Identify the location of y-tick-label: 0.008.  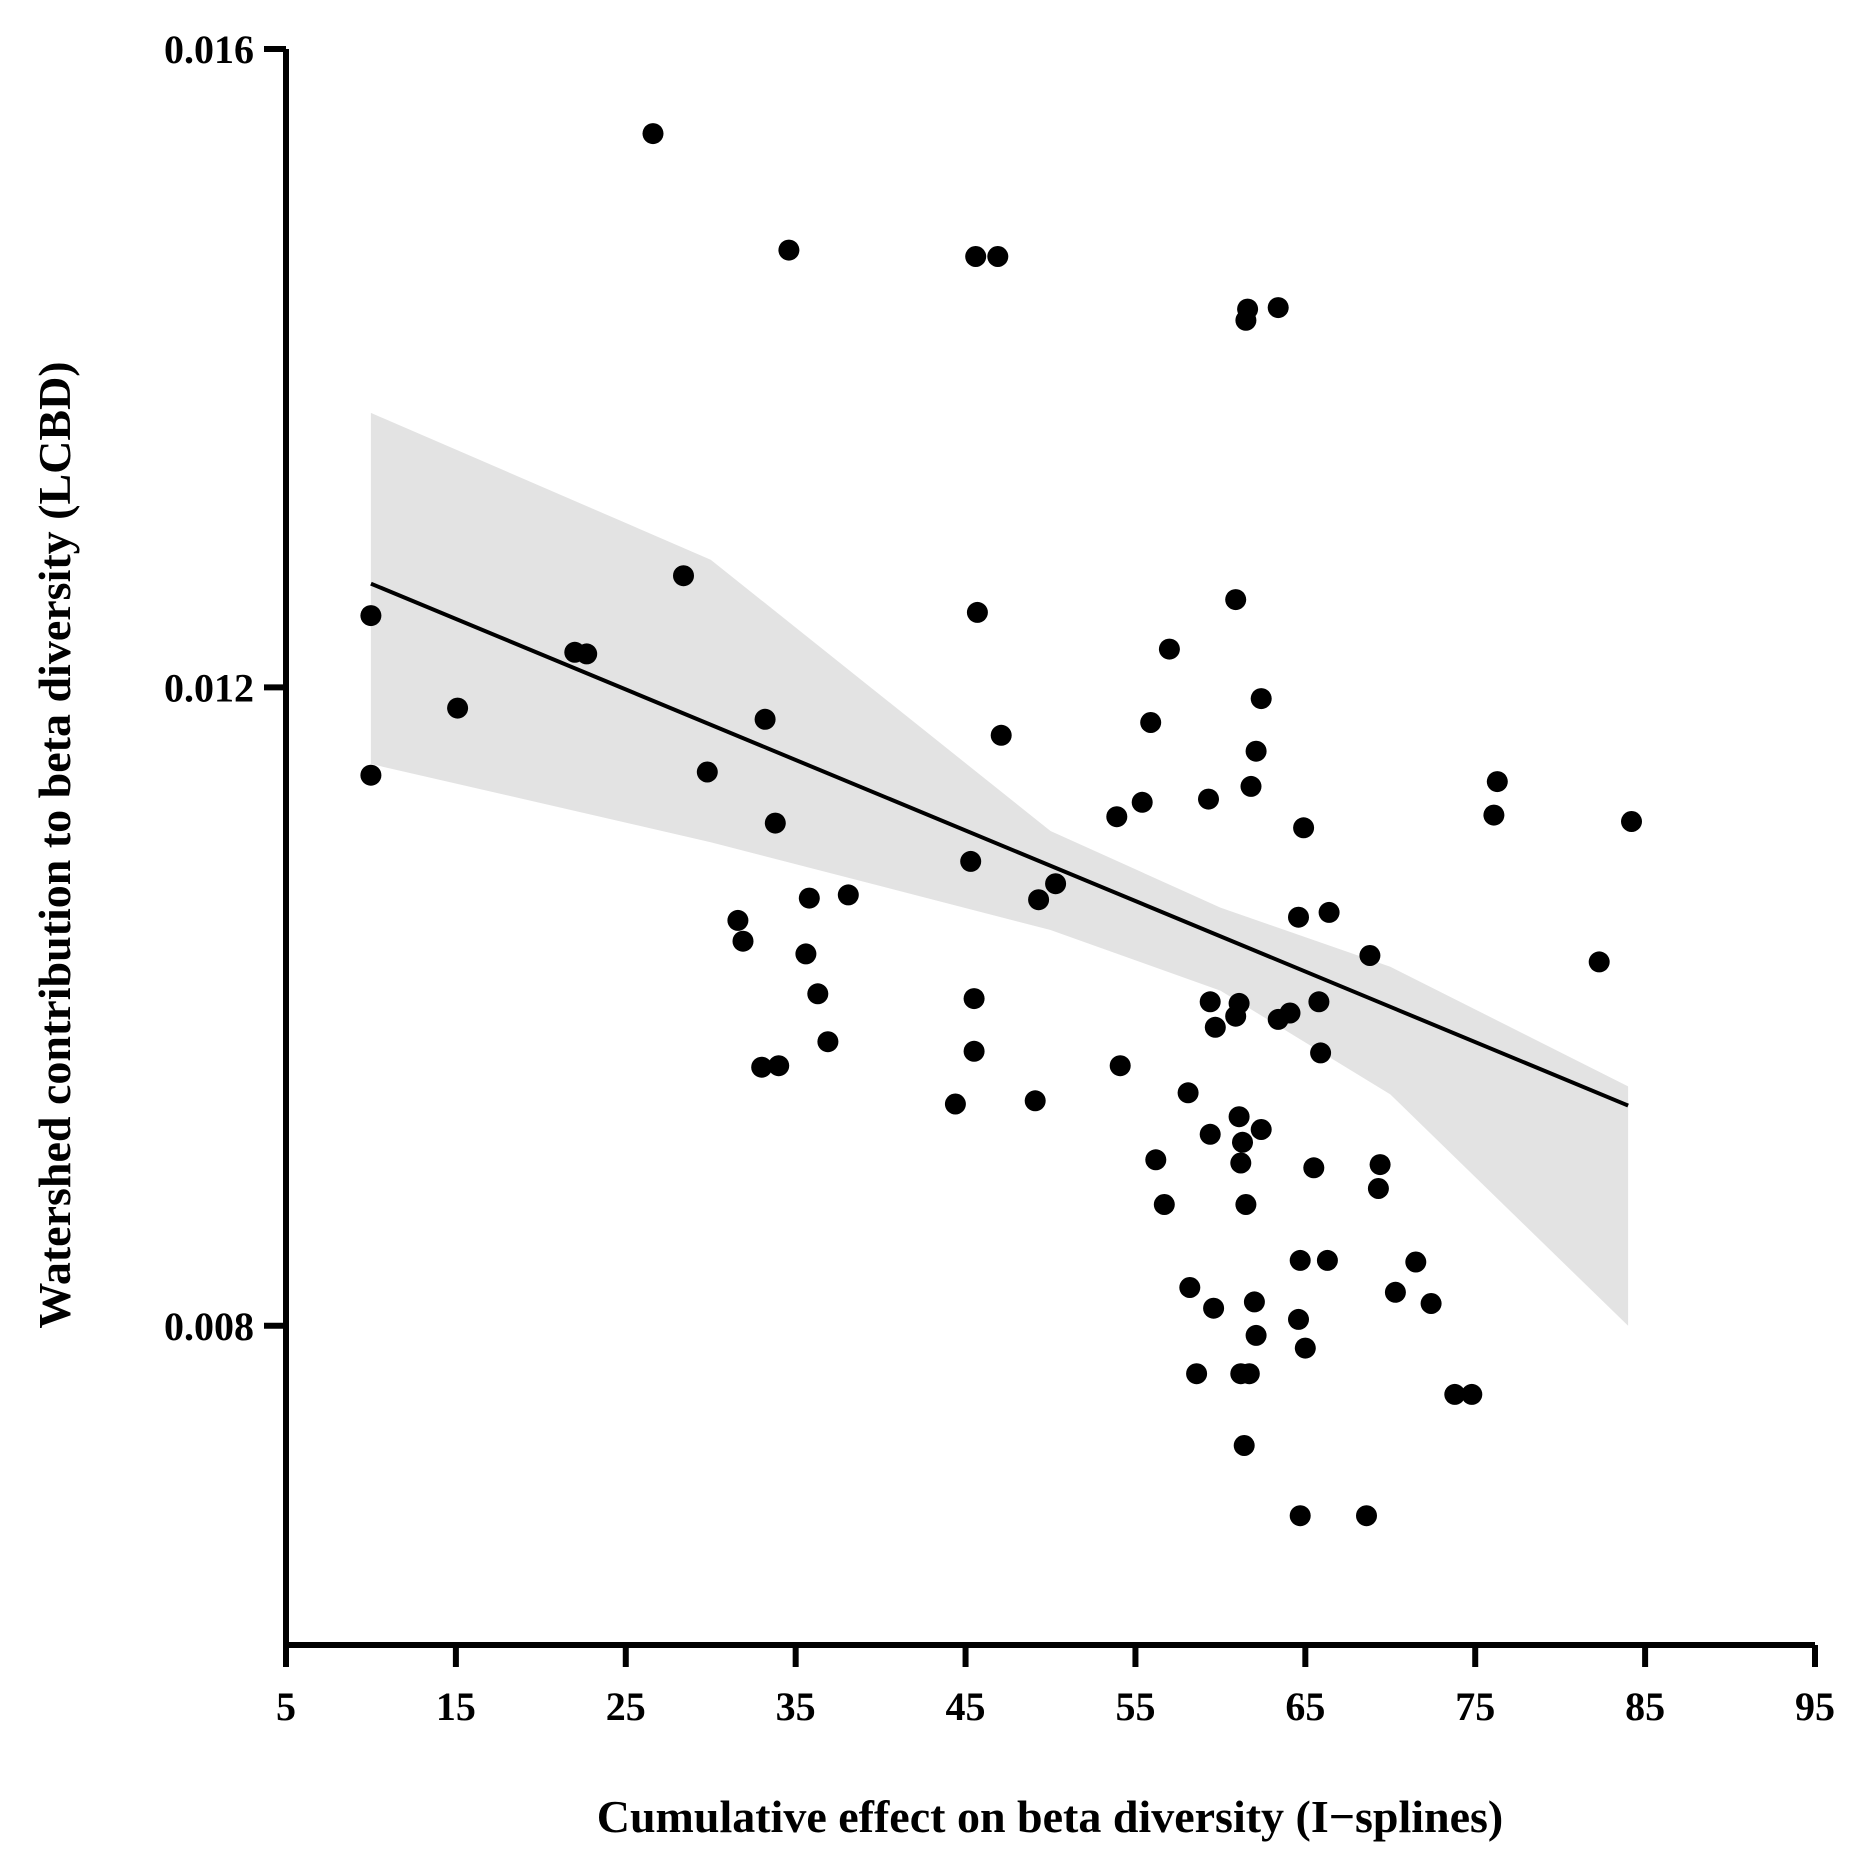
(209, 1326).